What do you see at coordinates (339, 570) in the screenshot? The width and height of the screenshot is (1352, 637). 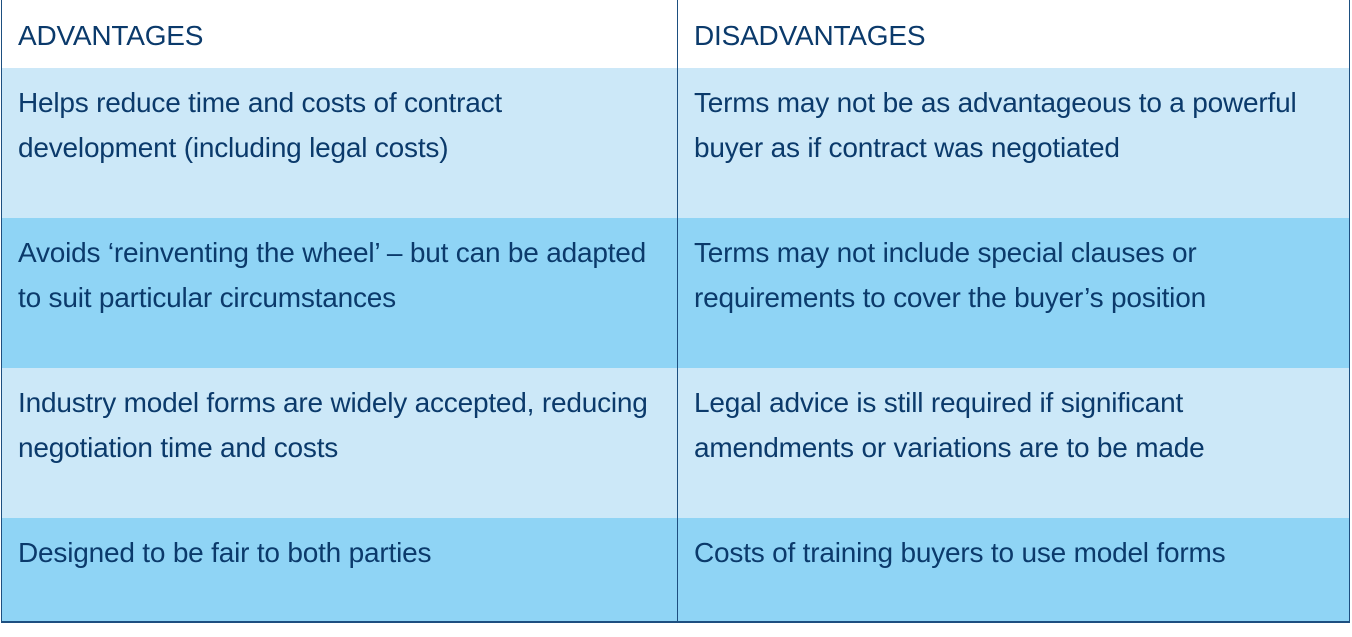 I see `advantage-cell: Designed to be fair to both parties` at bounding box center [339, 570].